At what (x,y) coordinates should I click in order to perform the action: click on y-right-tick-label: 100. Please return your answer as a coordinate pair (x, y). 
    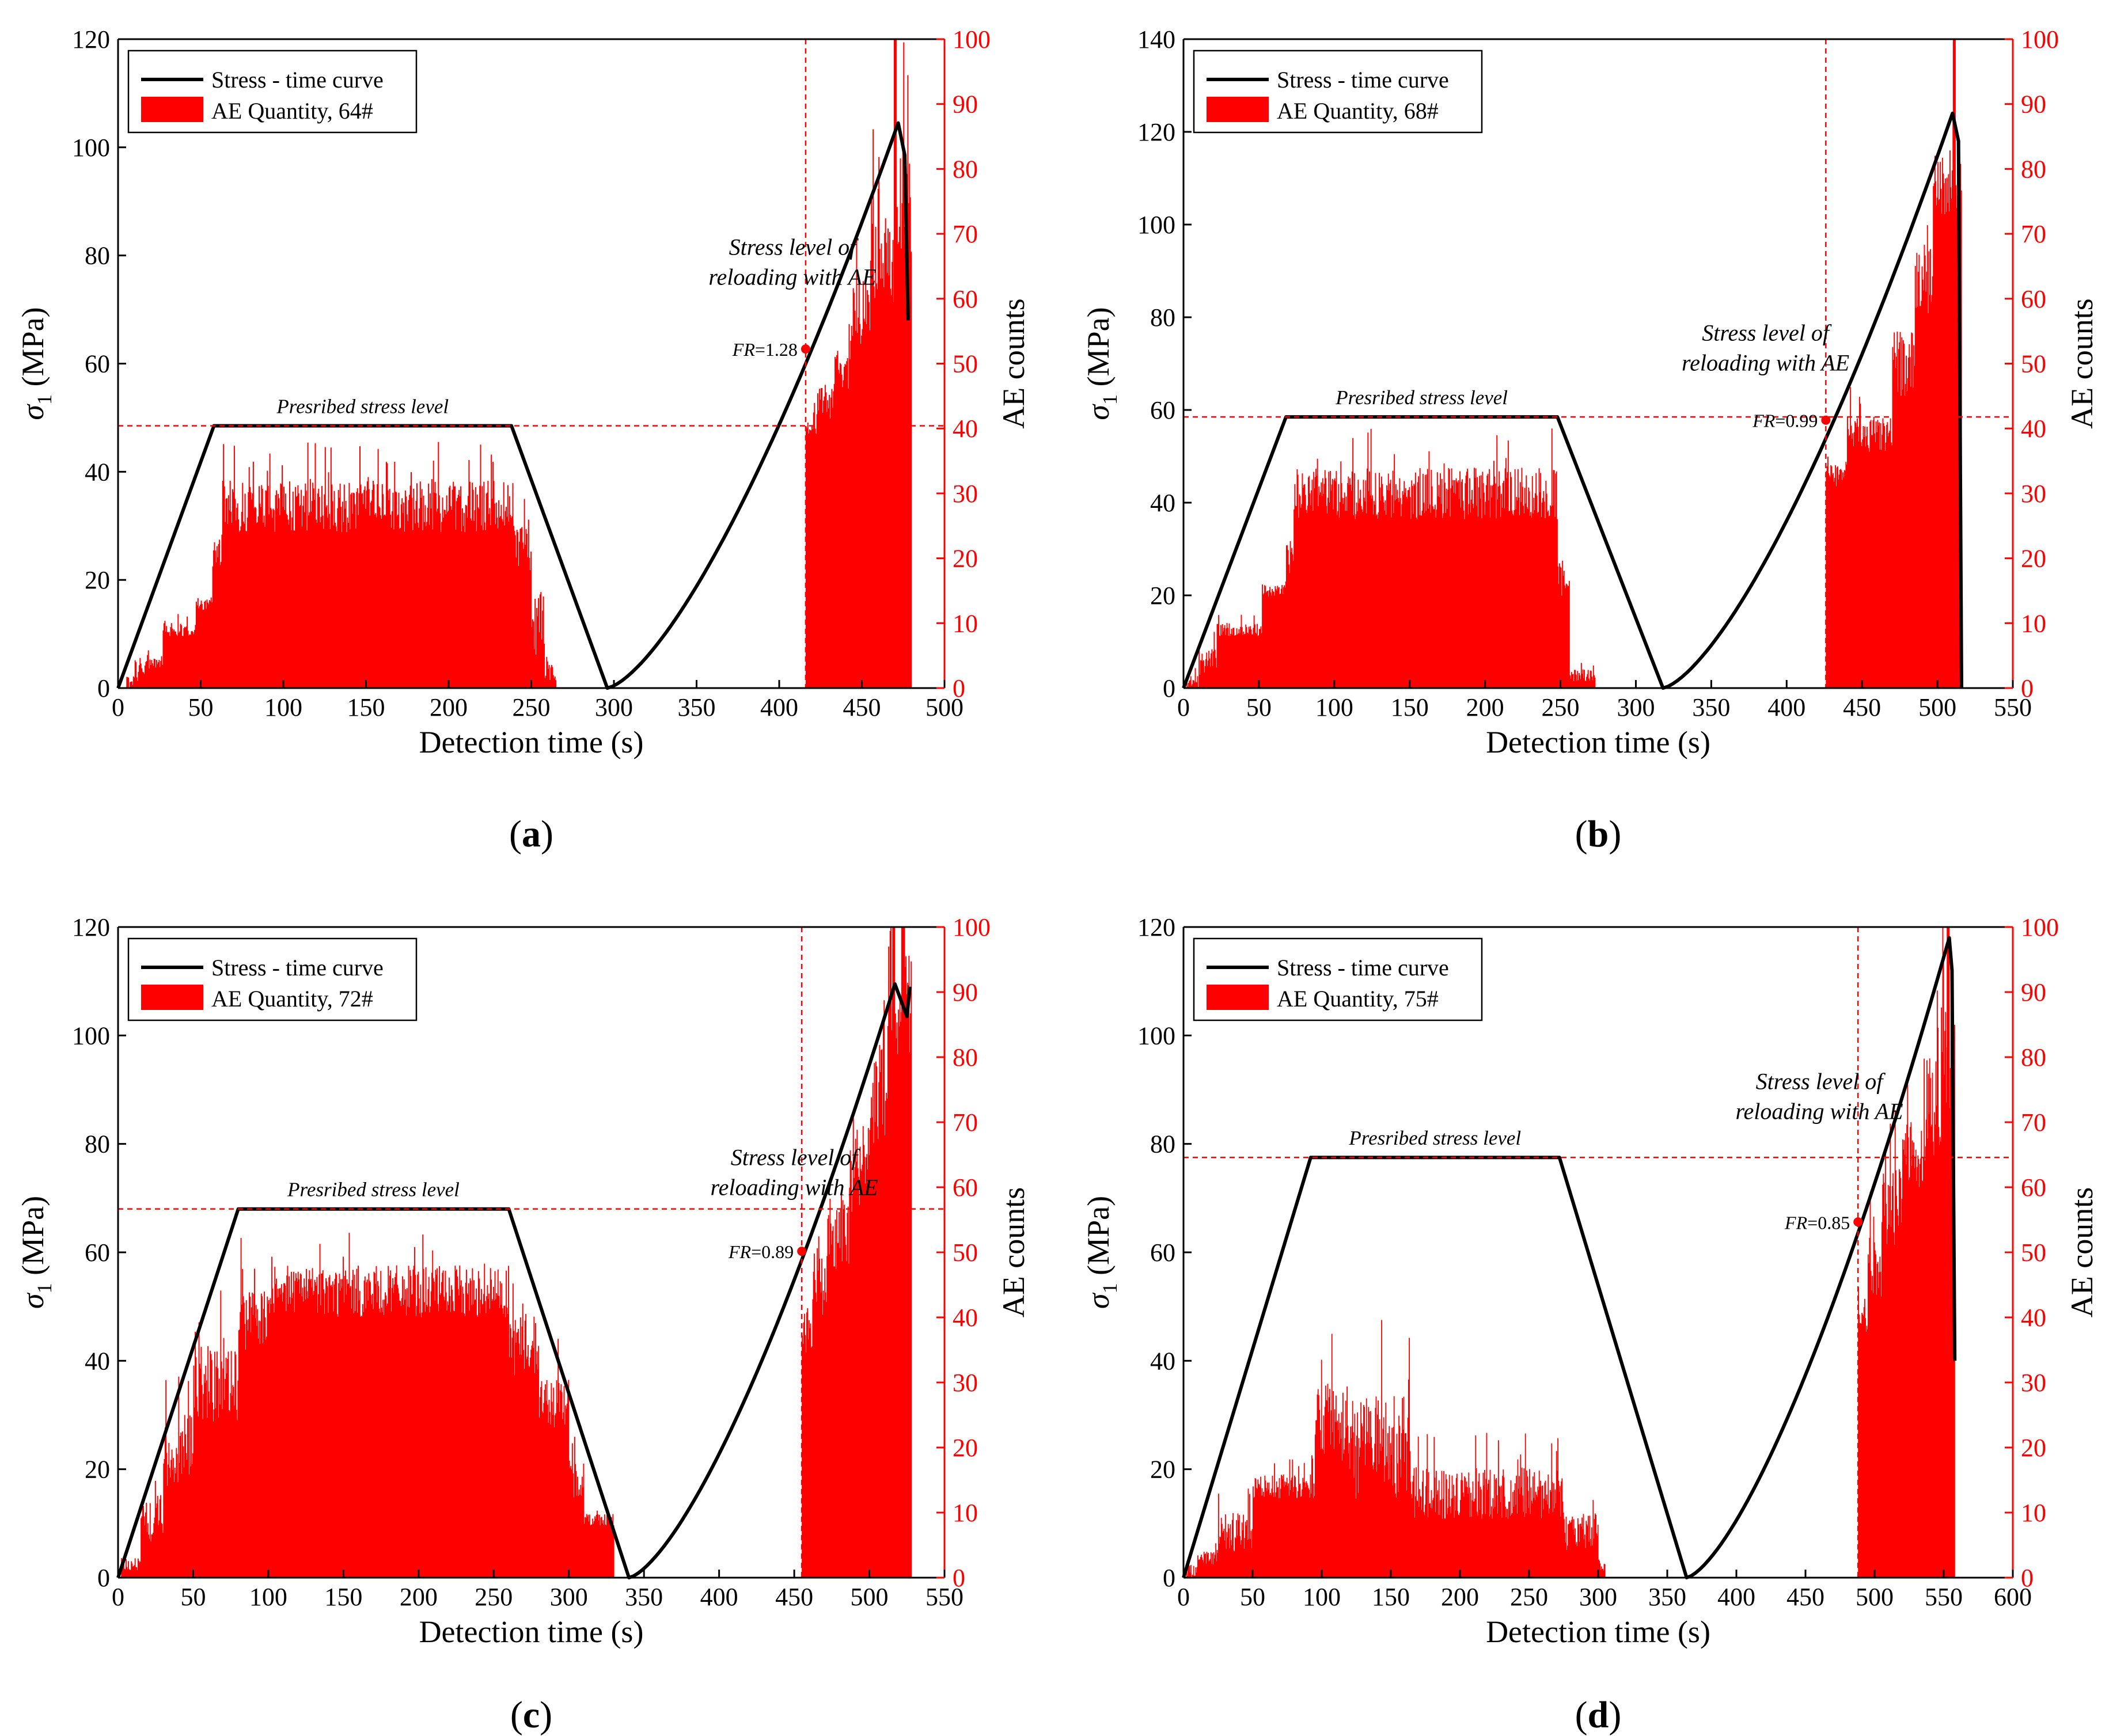
    Looking at the image, I should click on (2040, 927).